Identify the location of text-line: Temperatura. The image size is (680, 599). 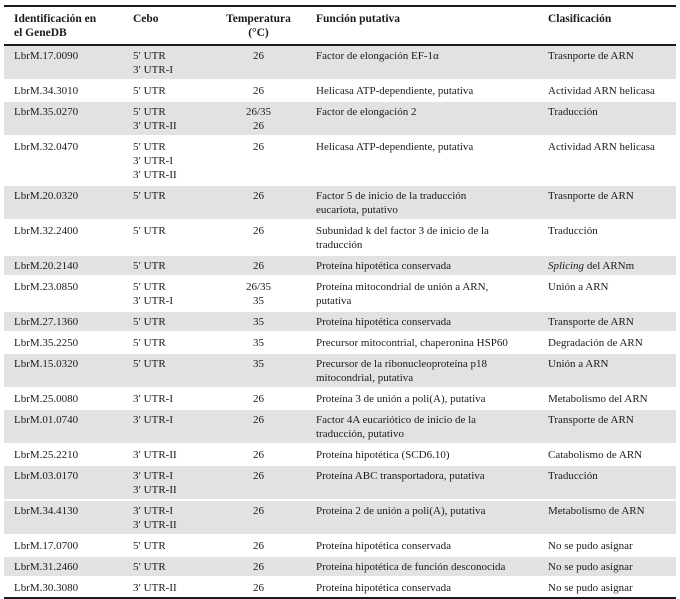
(258, 19).